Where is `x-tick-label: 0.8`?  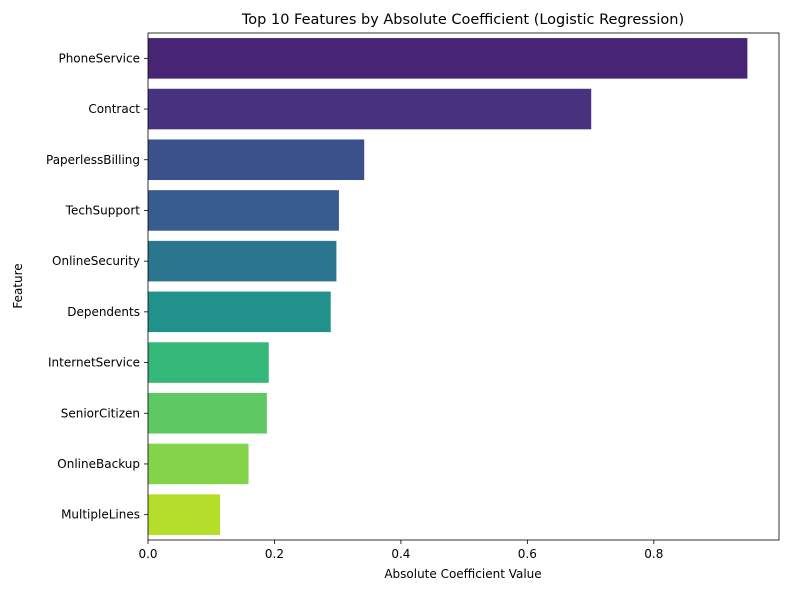 x-tick-label: 0.8 is located at coordinates (653, 554).